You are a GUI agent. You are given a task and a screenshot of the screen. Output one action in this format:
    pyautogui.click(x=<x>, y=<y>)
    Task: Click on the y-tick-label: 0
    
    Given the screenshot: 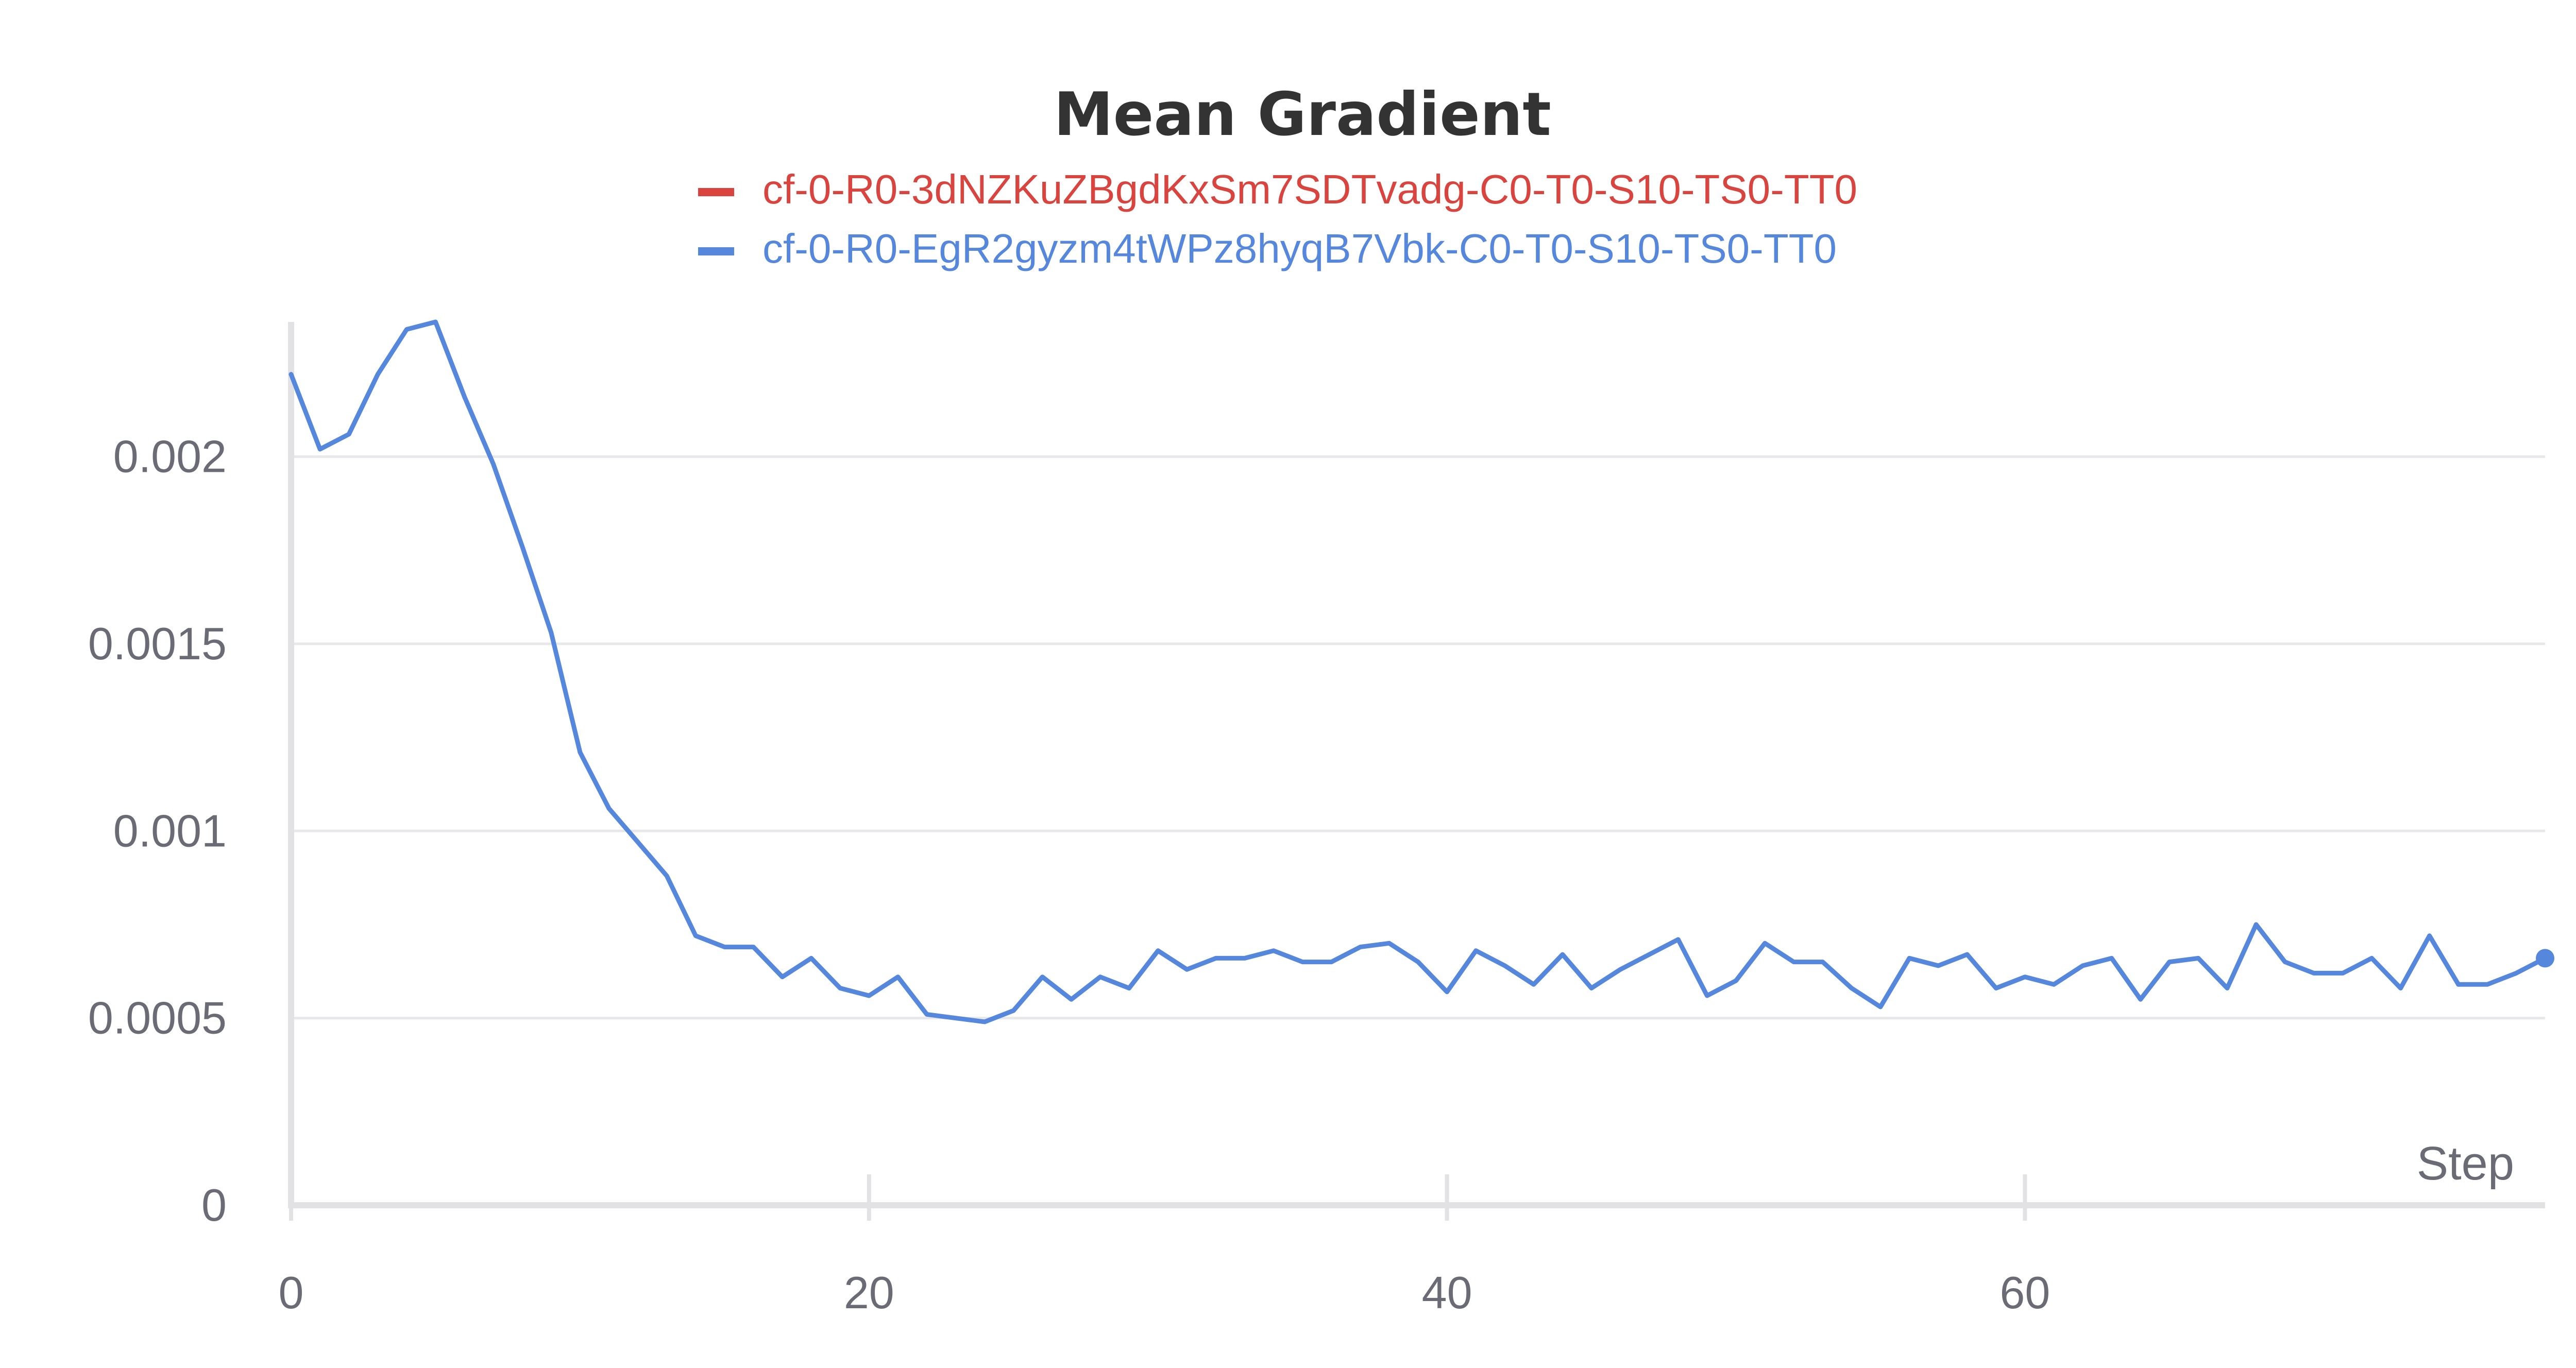 What is the action you would take?
    pyautogui.click(x=214, y=1204)
    